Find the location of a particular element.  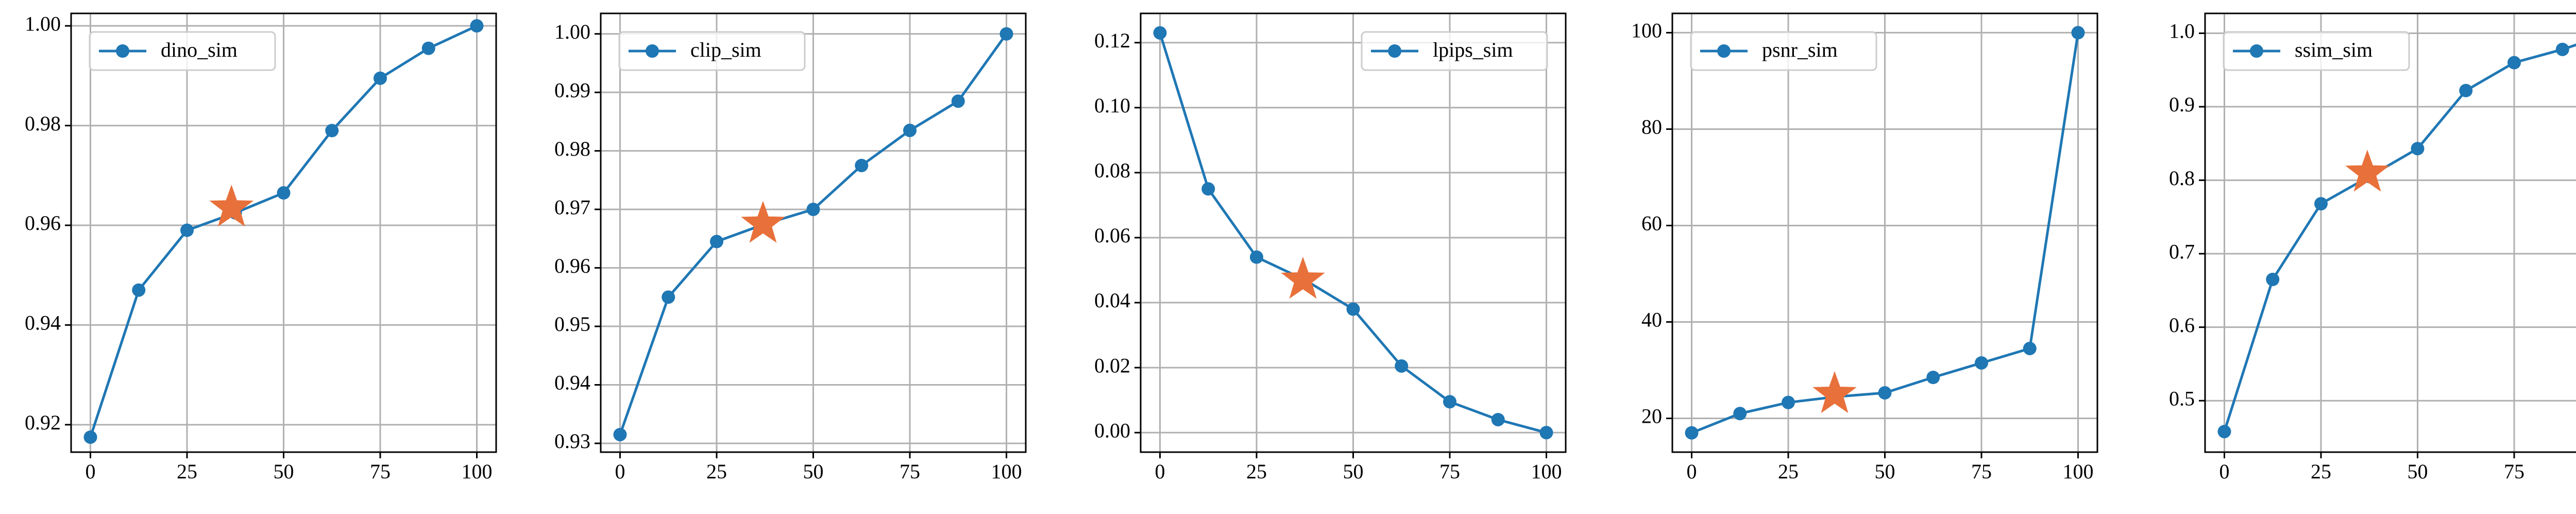

y-tick-label: 0.93 is located at coordinates (572, 441).